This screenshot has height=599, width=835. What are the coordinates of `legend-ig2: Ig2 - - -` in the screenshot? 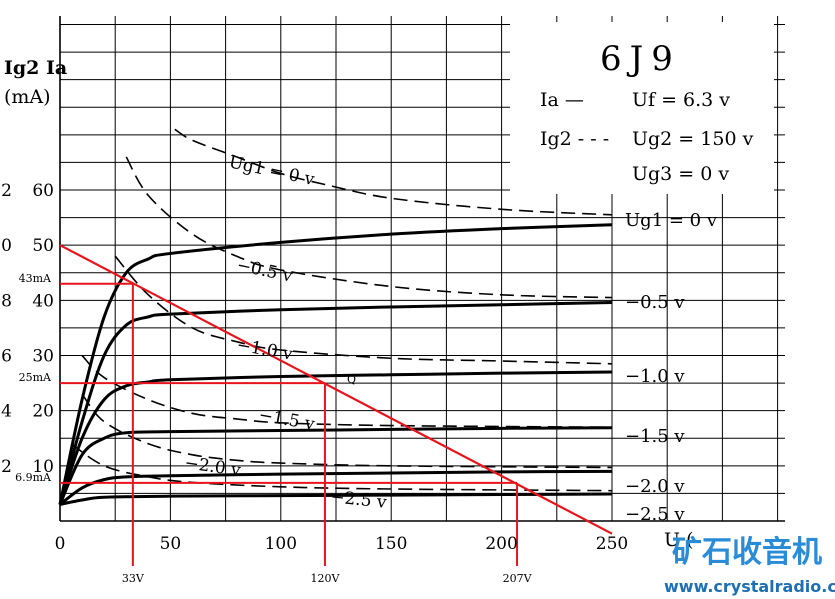 It's located at (574, 139).